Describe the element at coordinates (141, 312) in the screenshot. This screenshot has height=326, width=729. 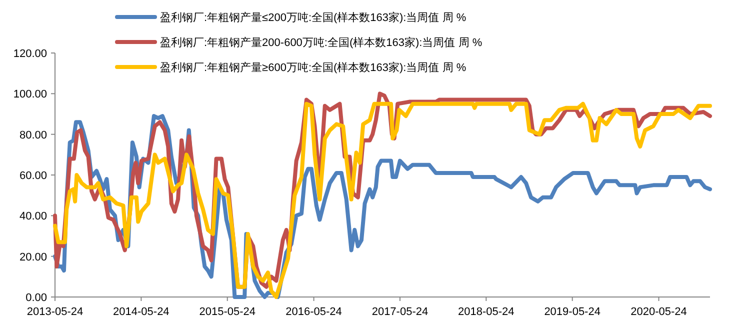
I see `x-tick-label: 2014-05-24` at that location.